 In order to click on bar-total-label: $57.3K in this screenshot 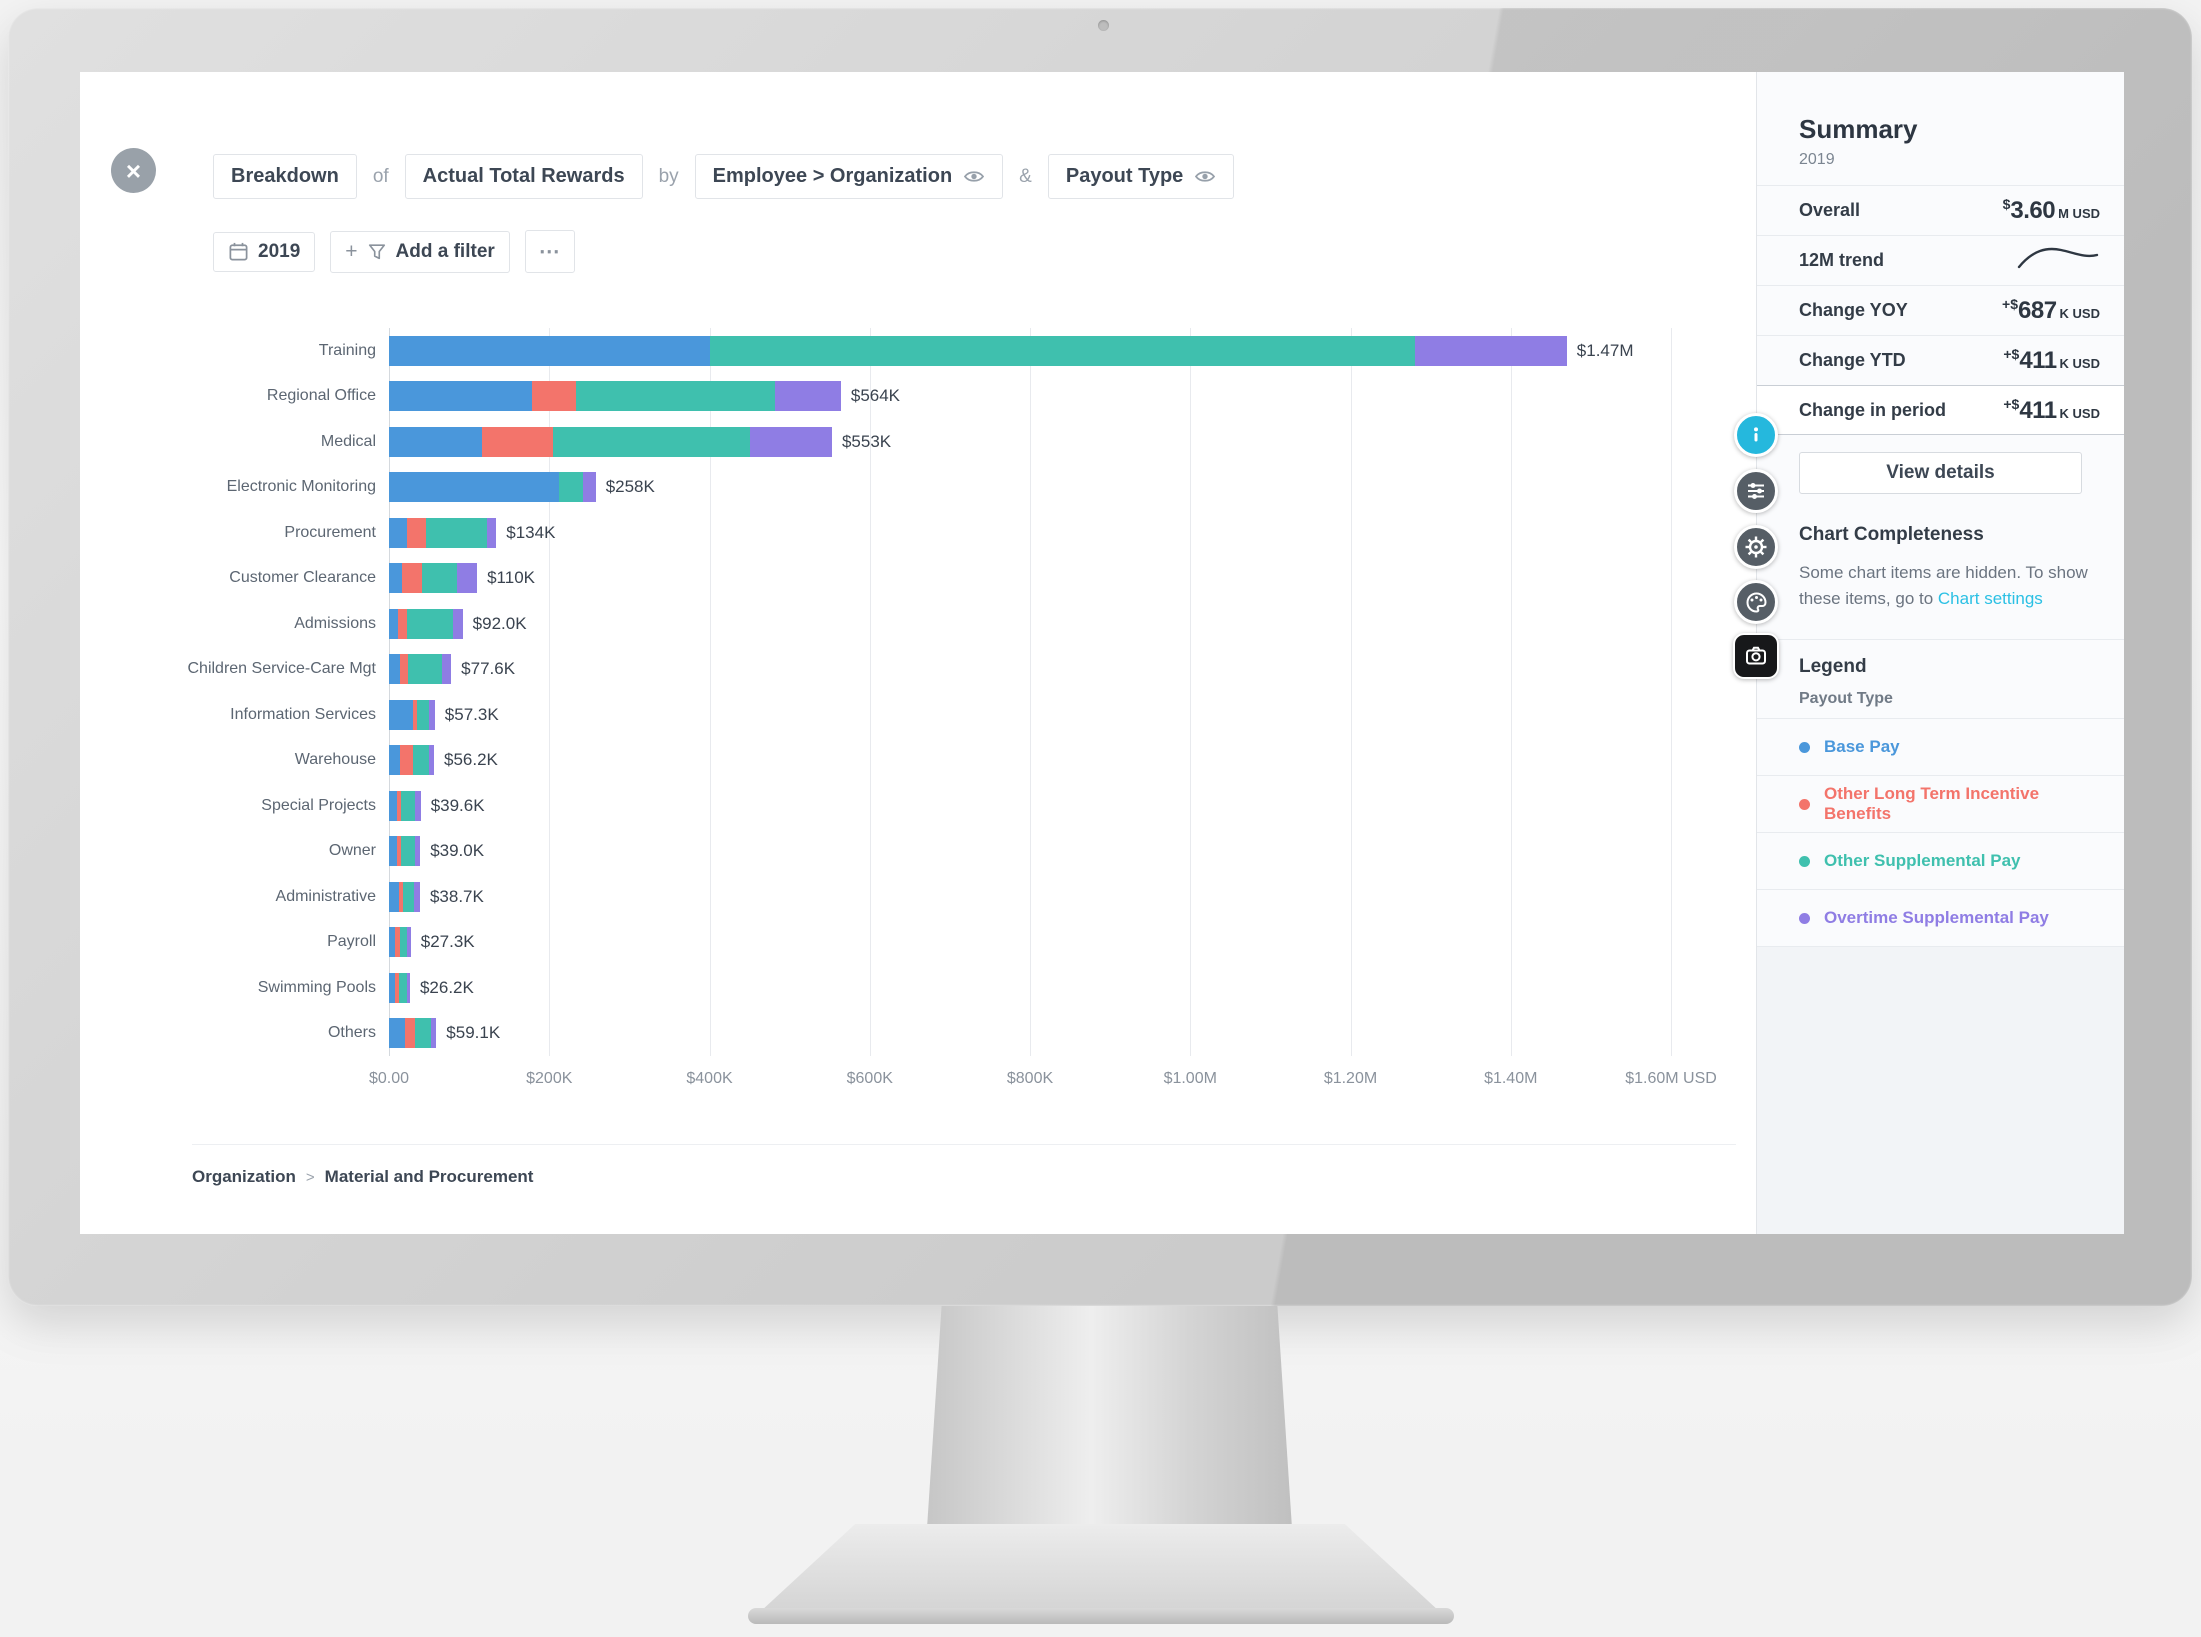, I will do `click(471, 714)`.